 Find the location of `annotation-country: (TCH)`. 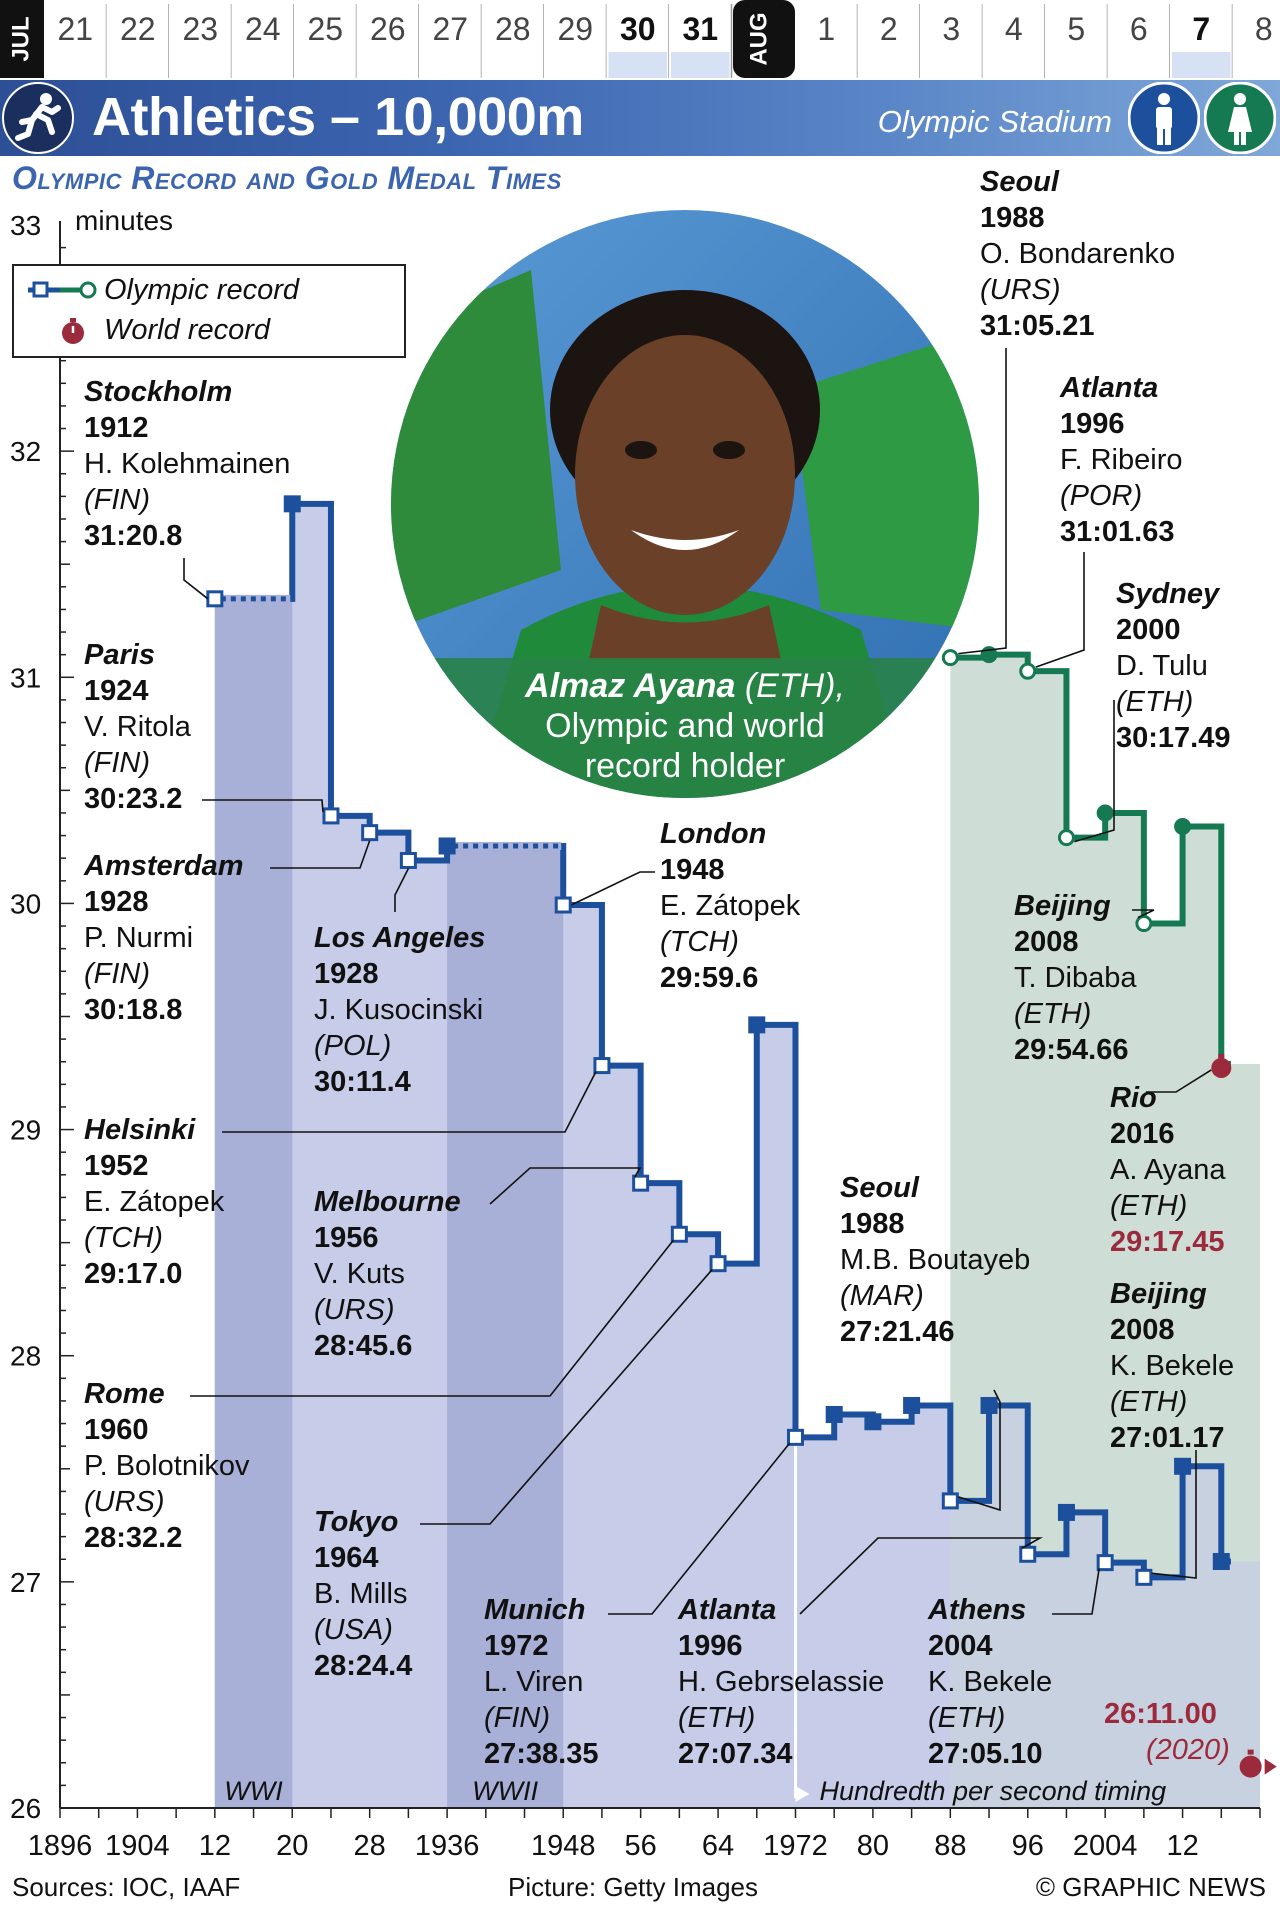

annotation-country: (TCH) is located at coordinates (699, 942).